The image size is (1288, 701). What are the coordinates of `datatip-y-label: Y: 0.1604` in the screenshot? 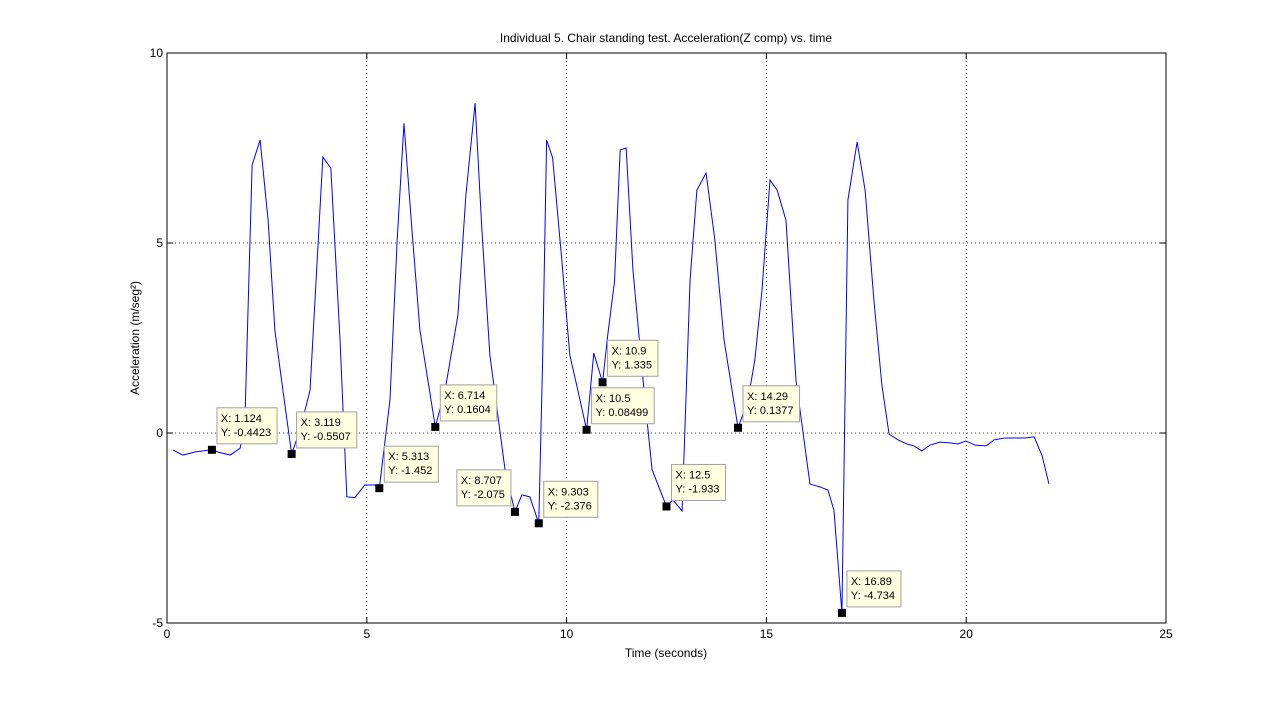 It's located at (467, 410).